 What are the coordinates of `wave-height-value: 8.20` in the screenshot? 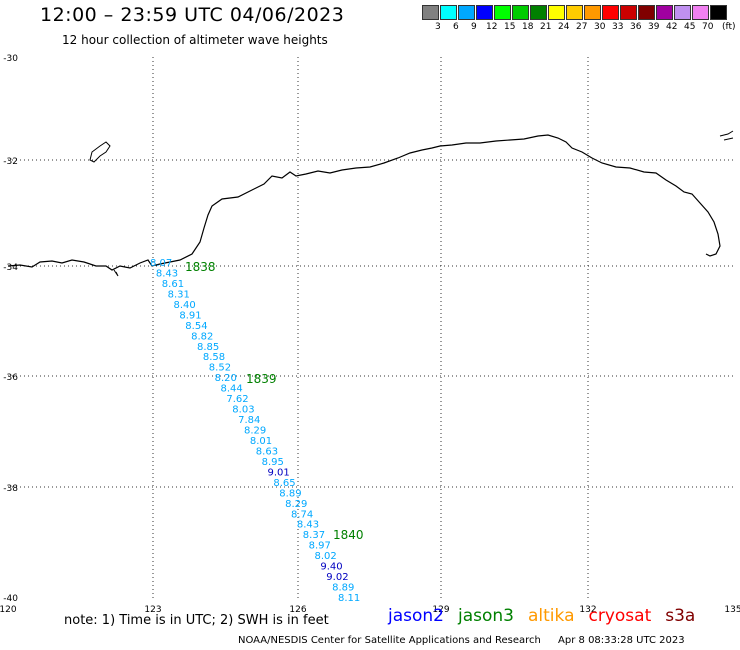 It's located at (226, 378).